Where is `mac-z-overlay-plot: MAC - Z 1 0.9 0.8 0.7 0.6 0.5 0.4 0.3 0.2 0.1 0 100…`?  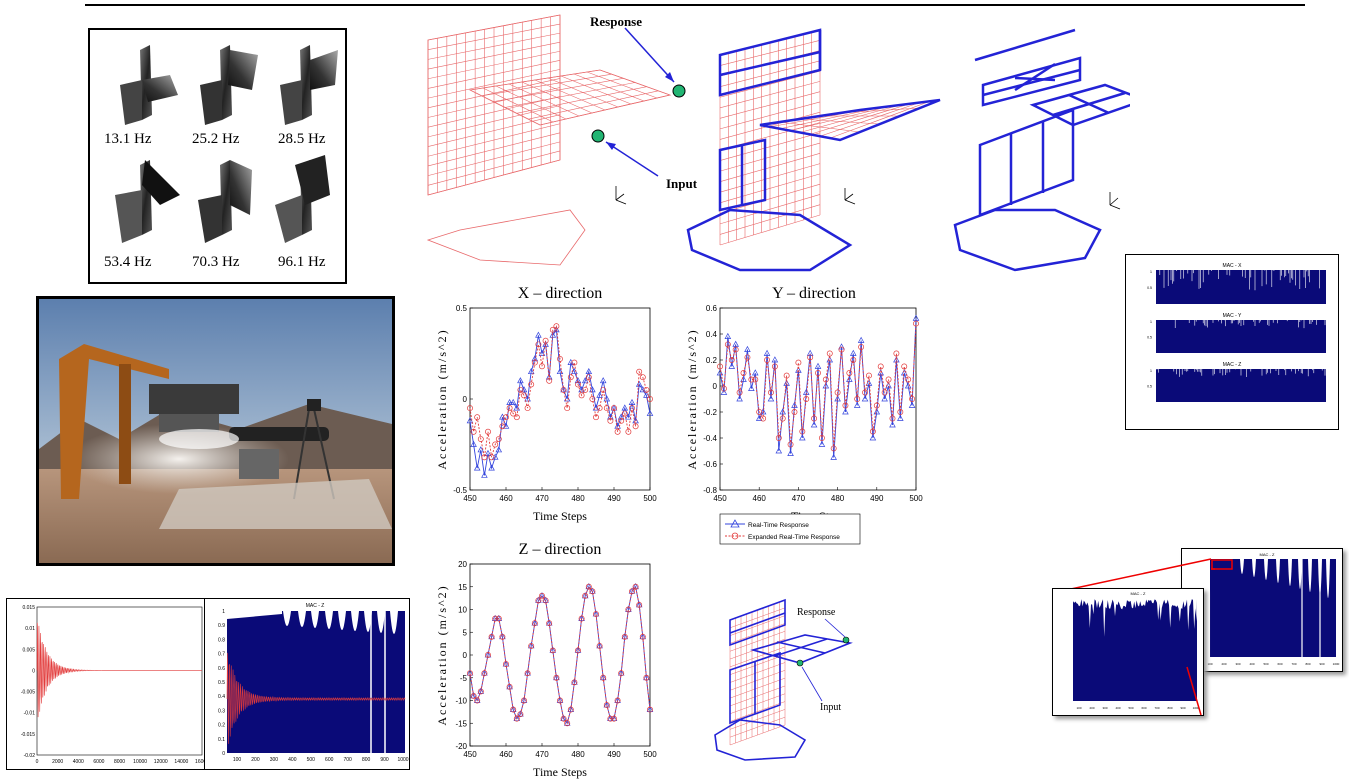
mac-z-overlay-plot: MAC - Z 1 0.9 0.8 0.7 0.6 0.5 0.4 0.3 0.2 0.1 0 100… is located at coordinates (307, 684).